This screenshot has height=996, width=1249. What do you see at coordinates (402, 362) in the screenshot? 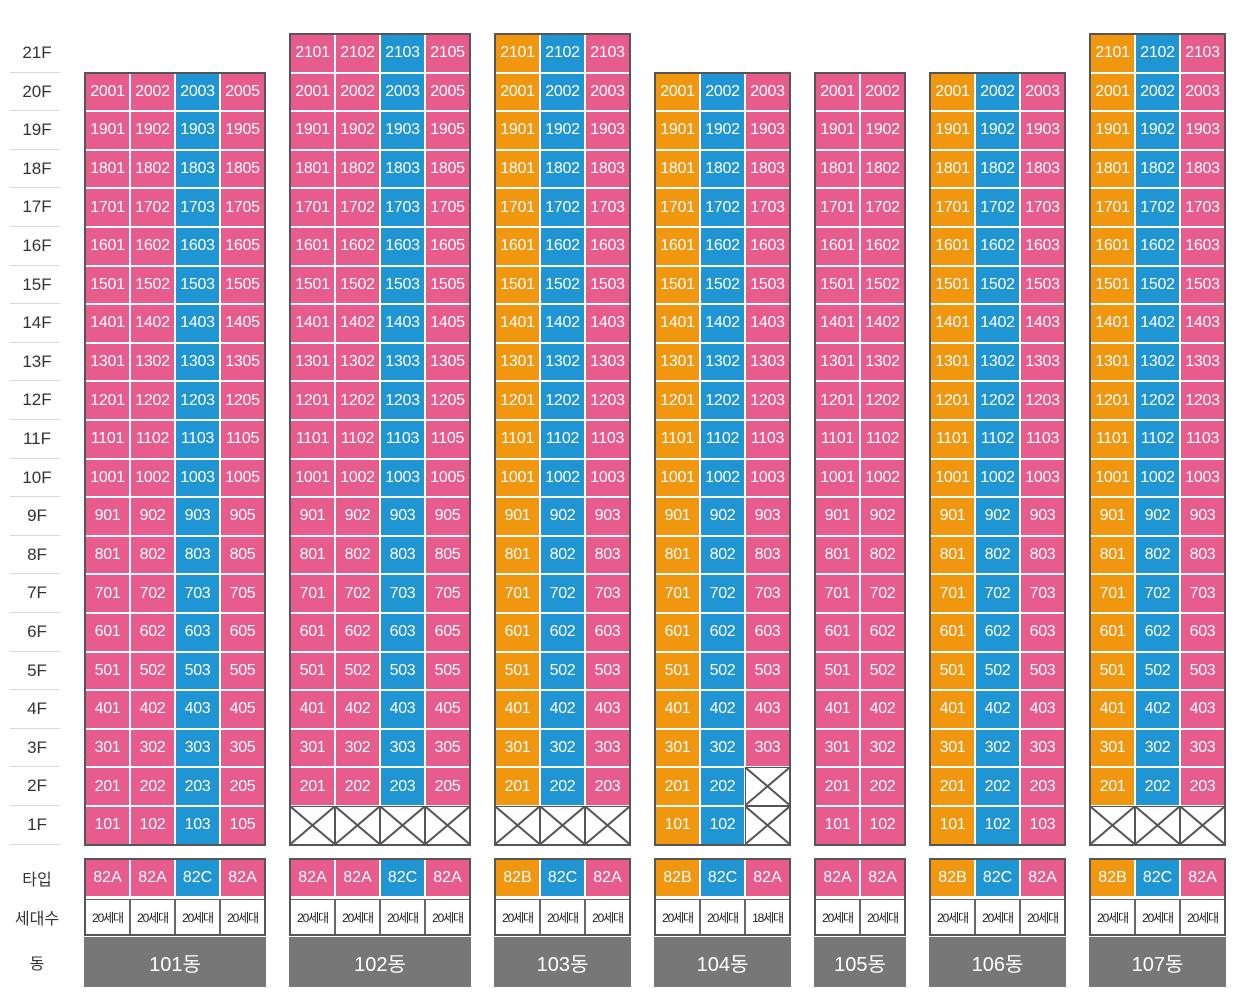
I see `unit-cell: 1303` at bounding box center [402, 362].